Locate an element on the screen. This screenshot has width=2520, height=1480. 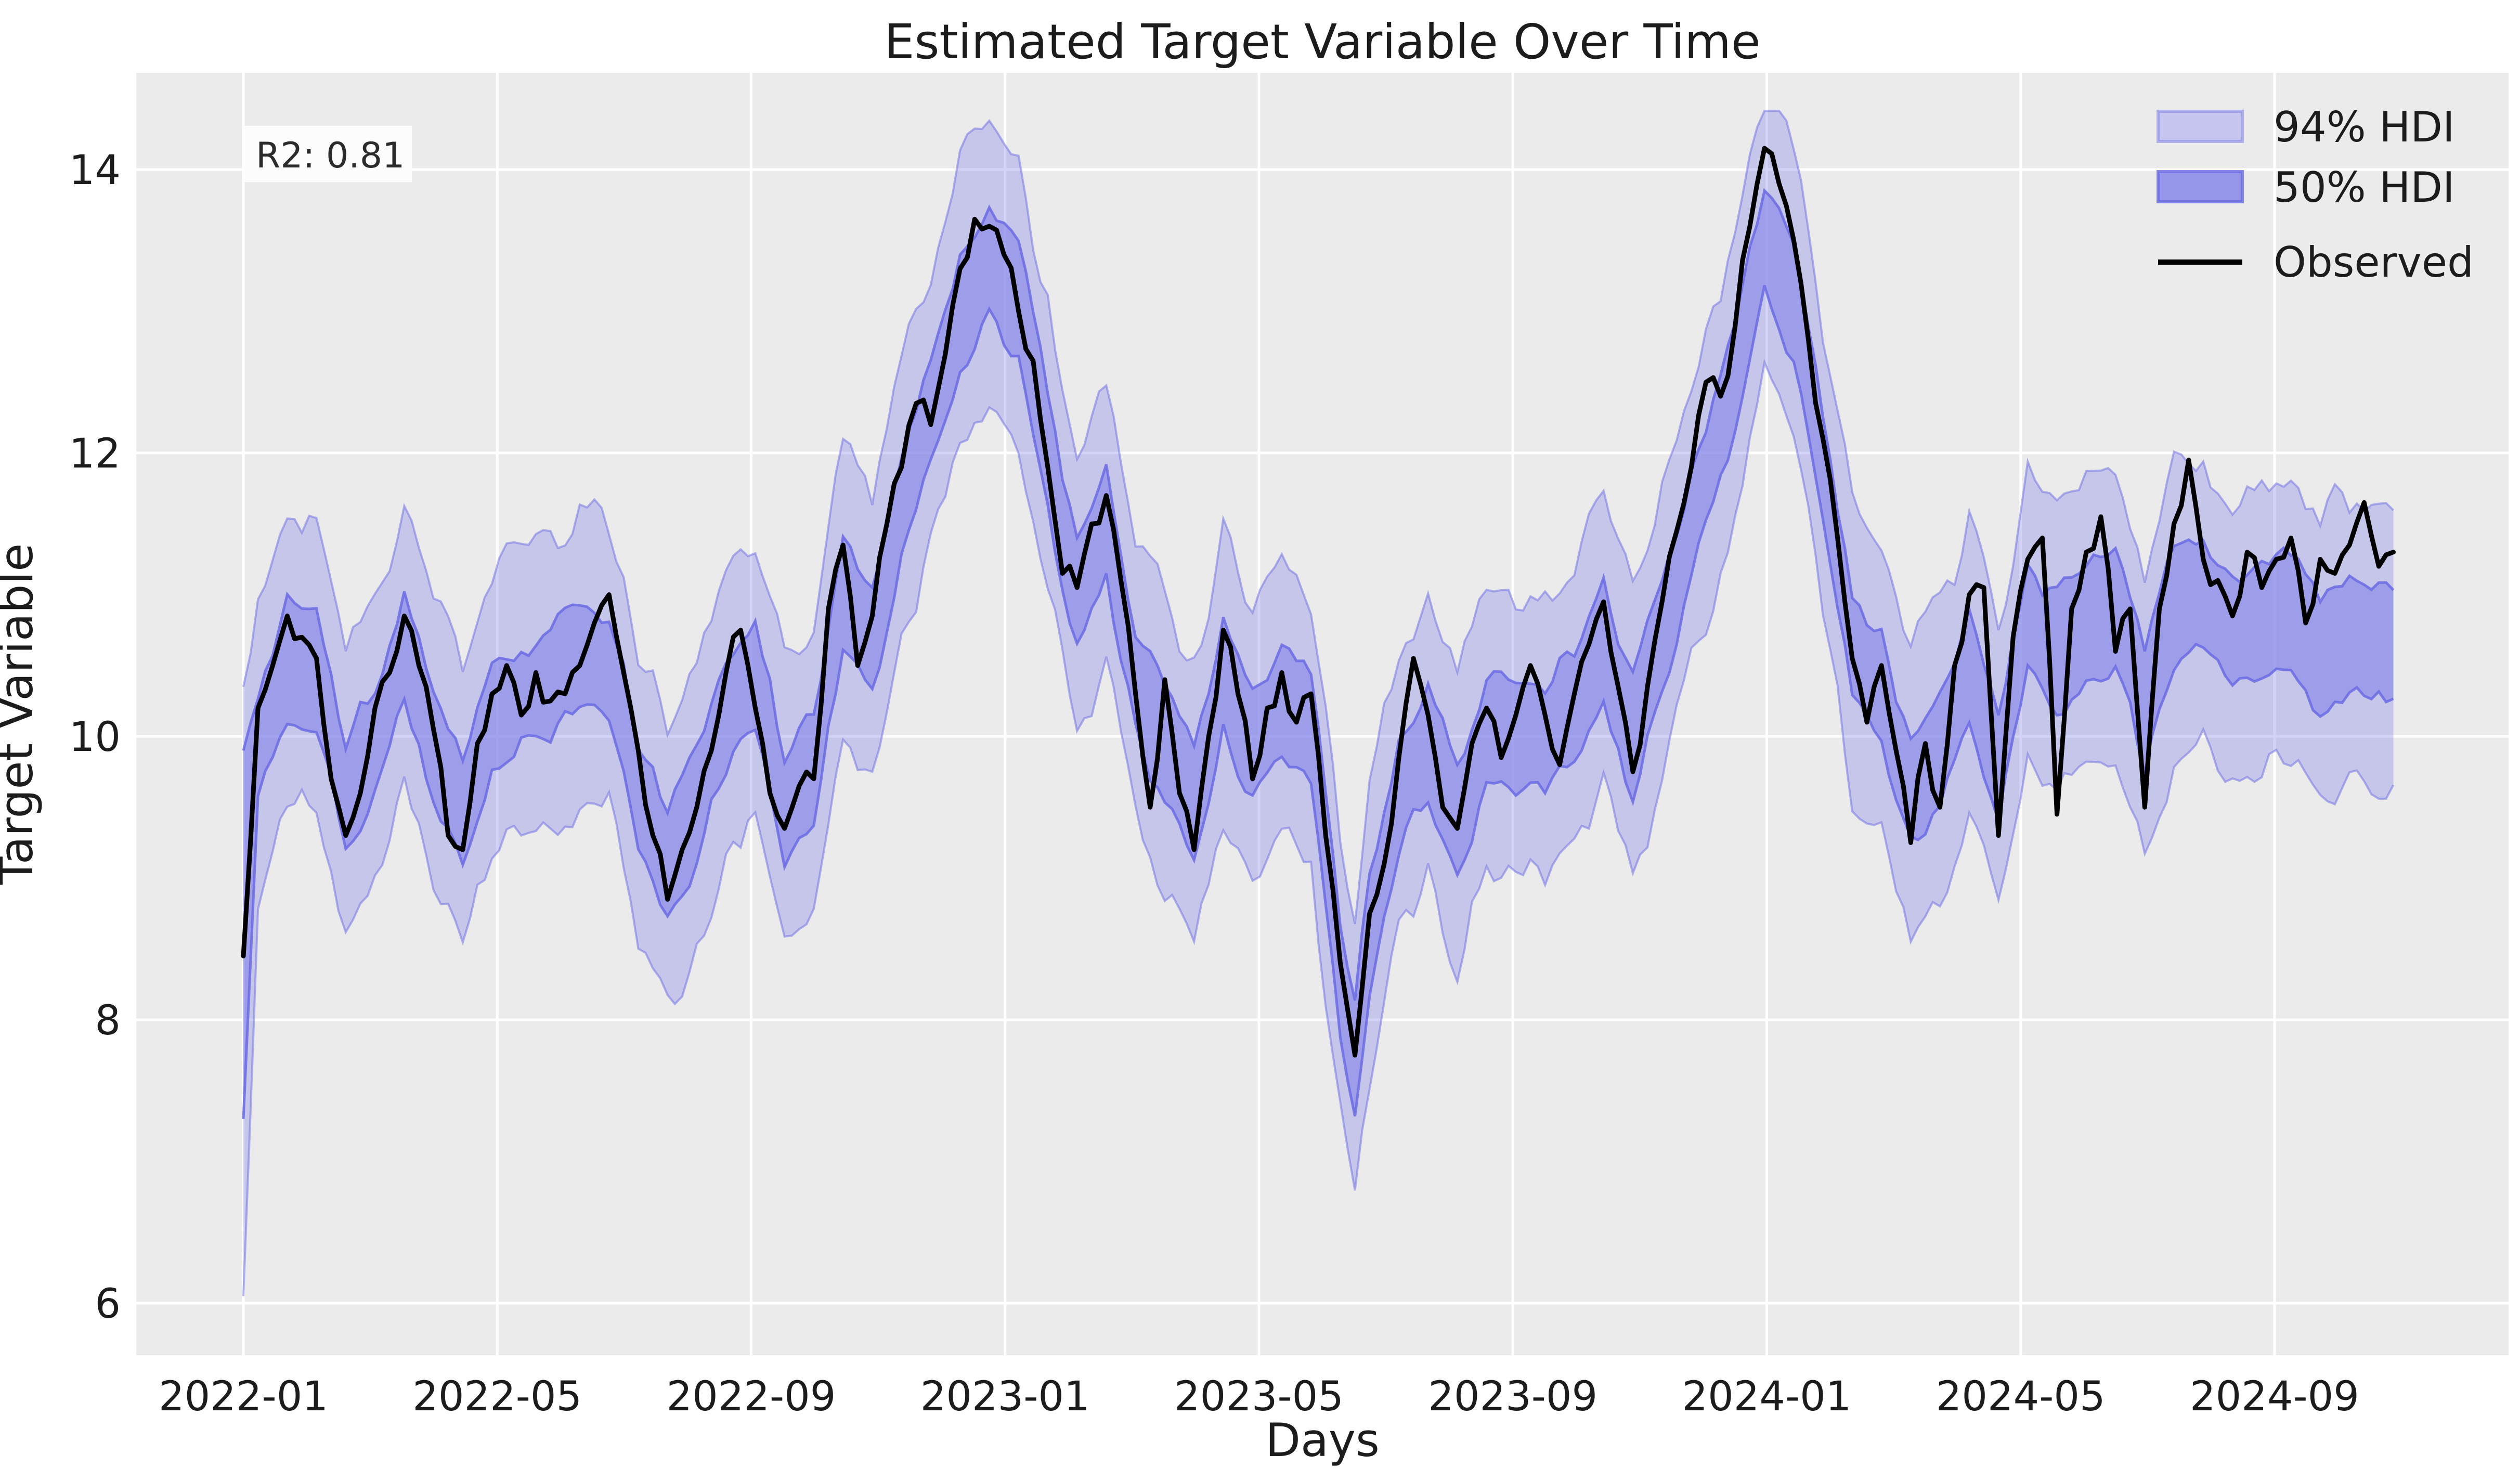
legend-label-94: 94% HDI is located at coordinates (2364, 127).